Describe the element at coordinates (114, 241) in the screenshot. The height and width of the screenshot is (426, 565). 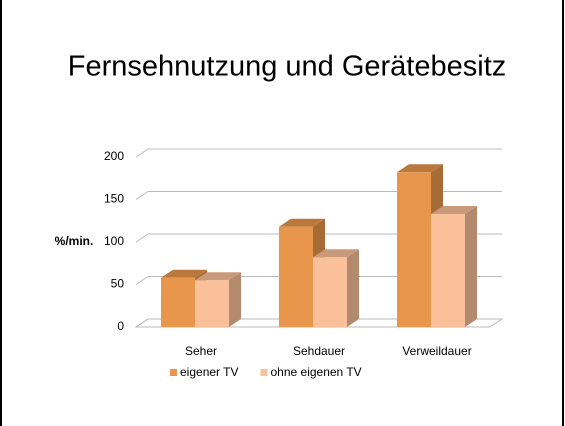
I see `y-tick-label: 100` at that location.